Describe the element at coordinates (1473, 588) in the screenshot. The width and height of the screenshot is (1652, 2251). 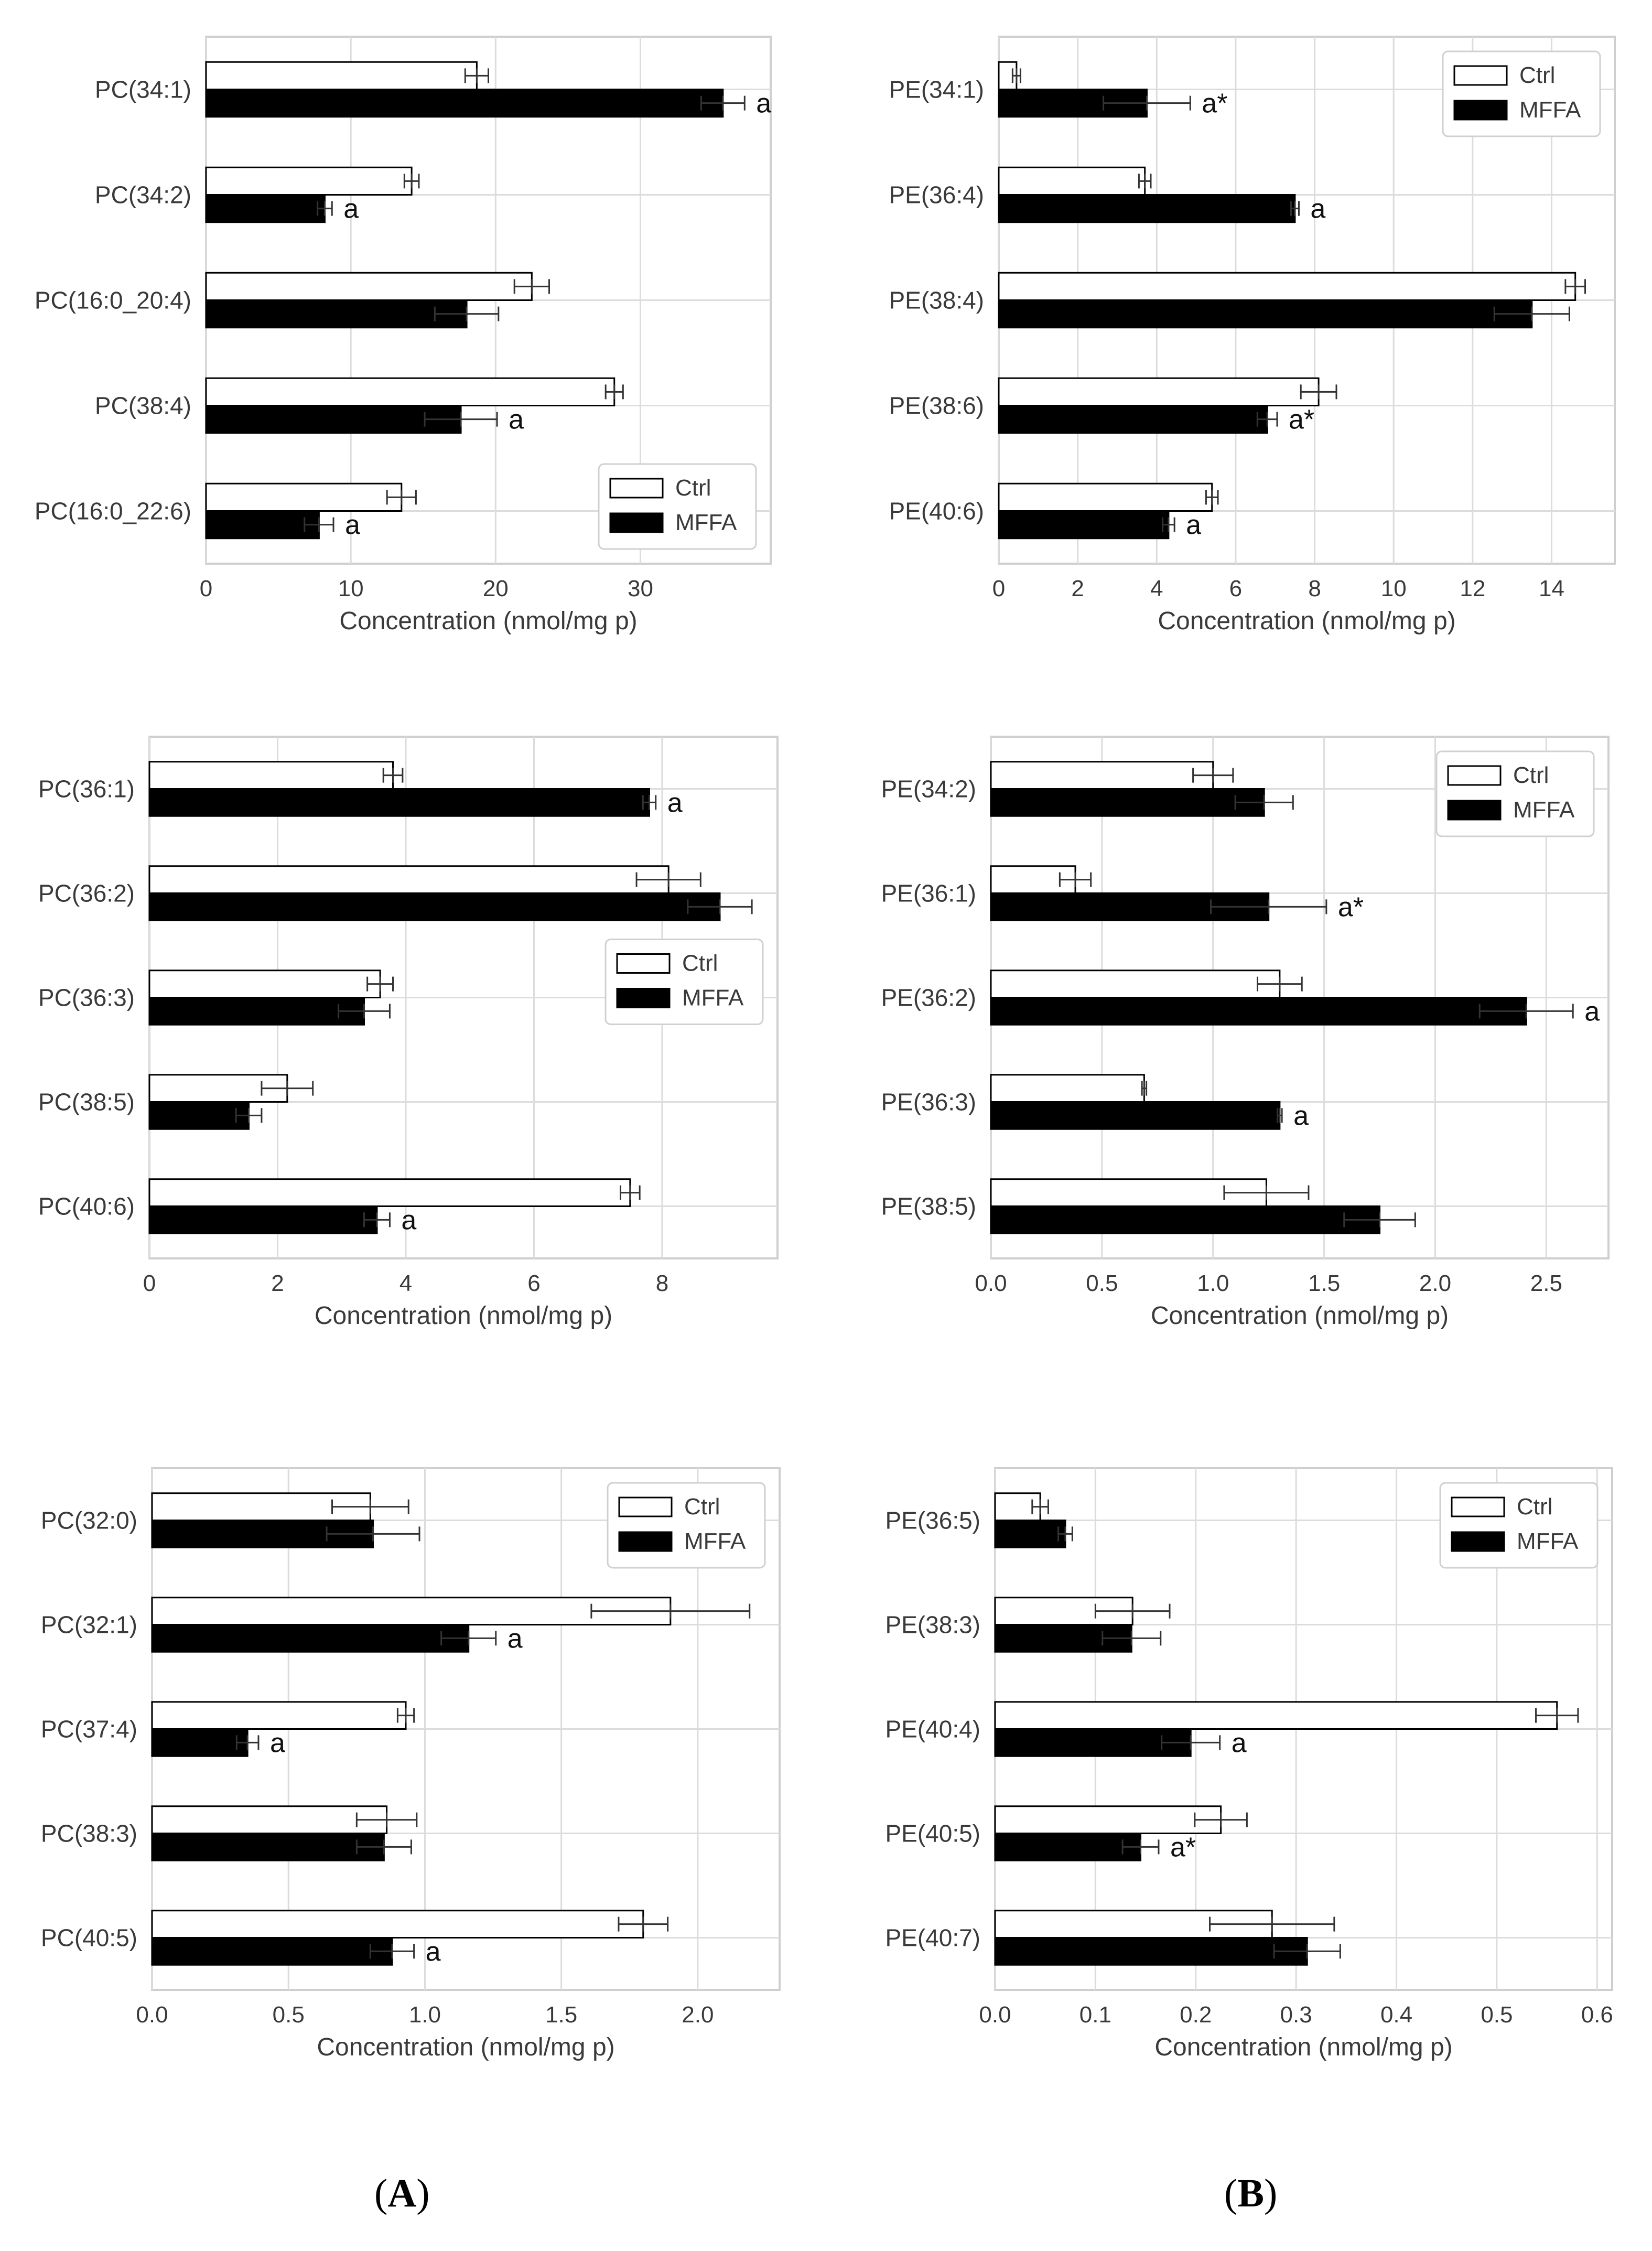
I see `x-tick-label: 12` at that location.